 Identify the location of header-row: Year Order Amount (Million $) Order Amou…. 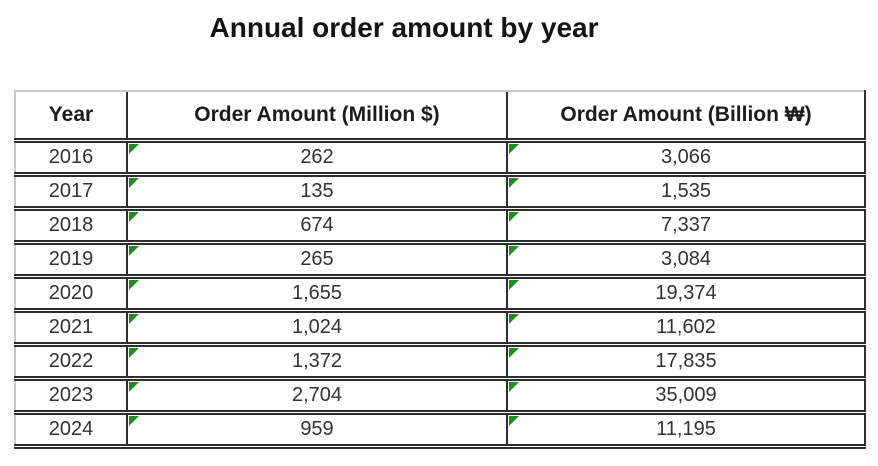
(440, 116).